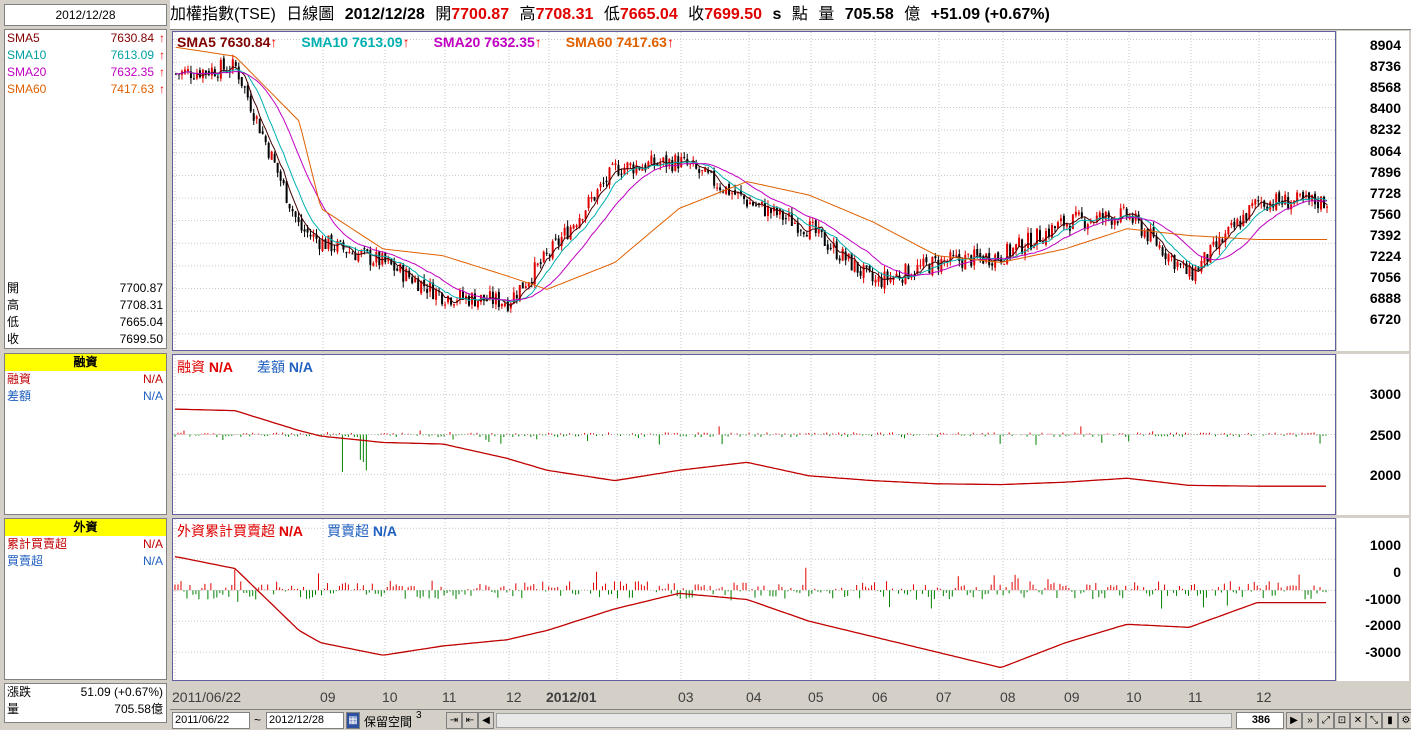 The height and width of the screenshot is (730, 1411). I want to click on keep-space-value: 3, so click(419, 715).